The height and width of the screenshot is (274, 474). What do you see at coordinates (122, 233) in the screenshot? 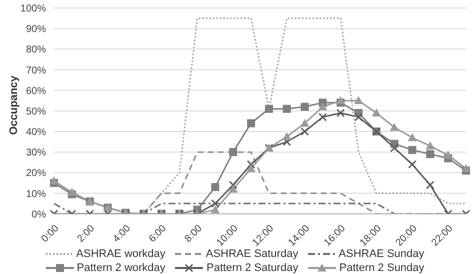
I see `x-tick-label: 4:00` at bounding box center [122, 233].